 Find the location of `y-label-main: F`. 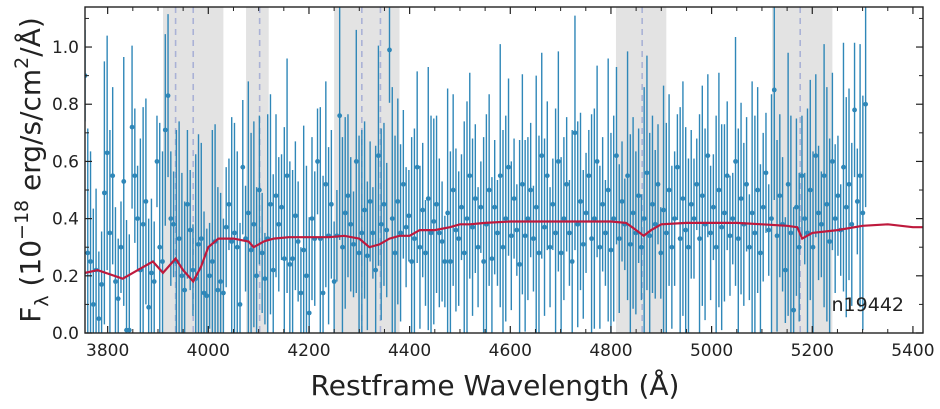

y-label-main: F is located at coordinates (30, 315).